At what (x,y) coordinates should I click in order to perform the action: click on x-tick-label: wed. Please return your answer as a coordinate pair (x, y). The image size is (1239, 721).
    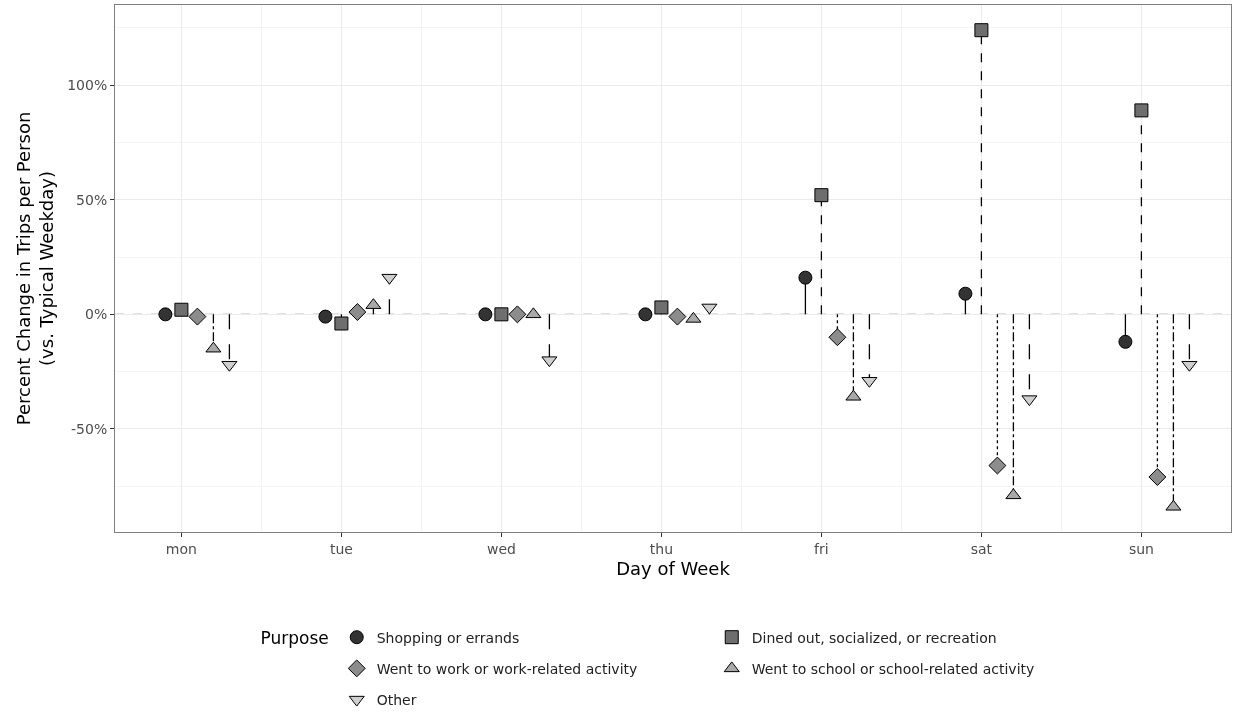
    Looking at the image, I should click on (501, 548).